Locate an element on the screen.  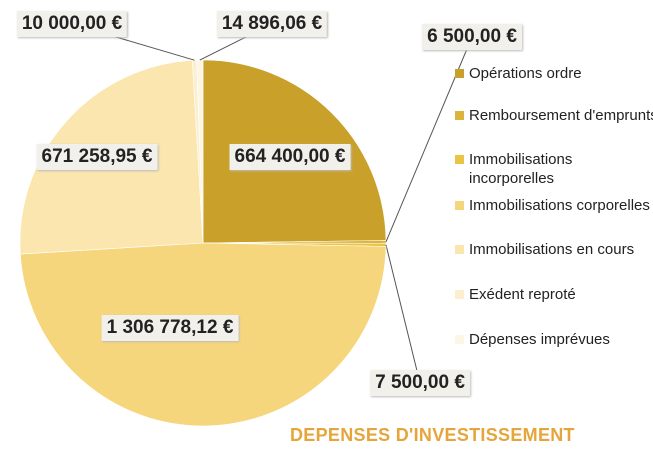
legend-label: Immobilisations en cours is located at coordinates (552, 249).